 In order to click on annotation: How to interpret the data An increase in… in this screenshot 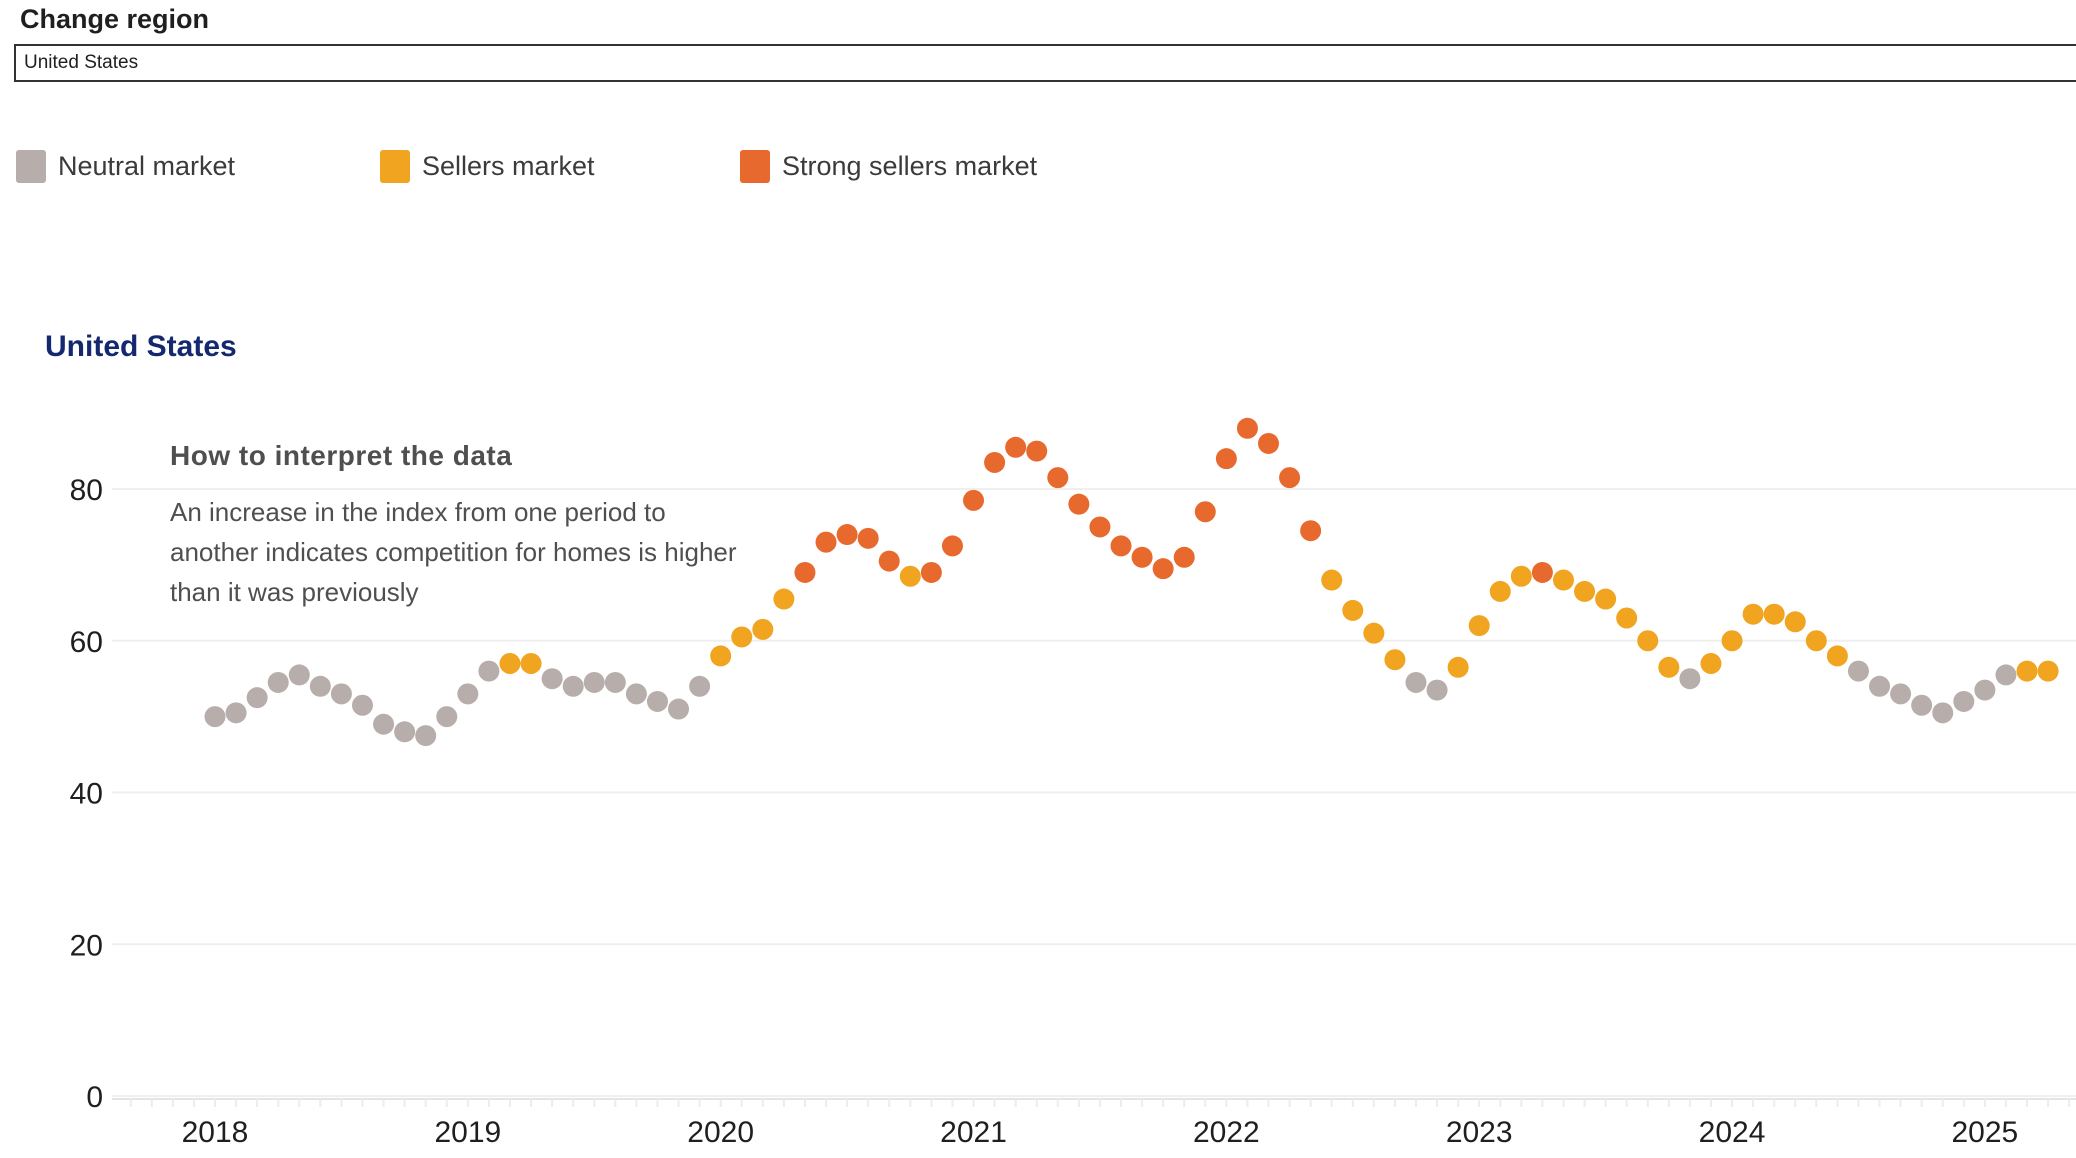, I will do `click(520, 526)`.